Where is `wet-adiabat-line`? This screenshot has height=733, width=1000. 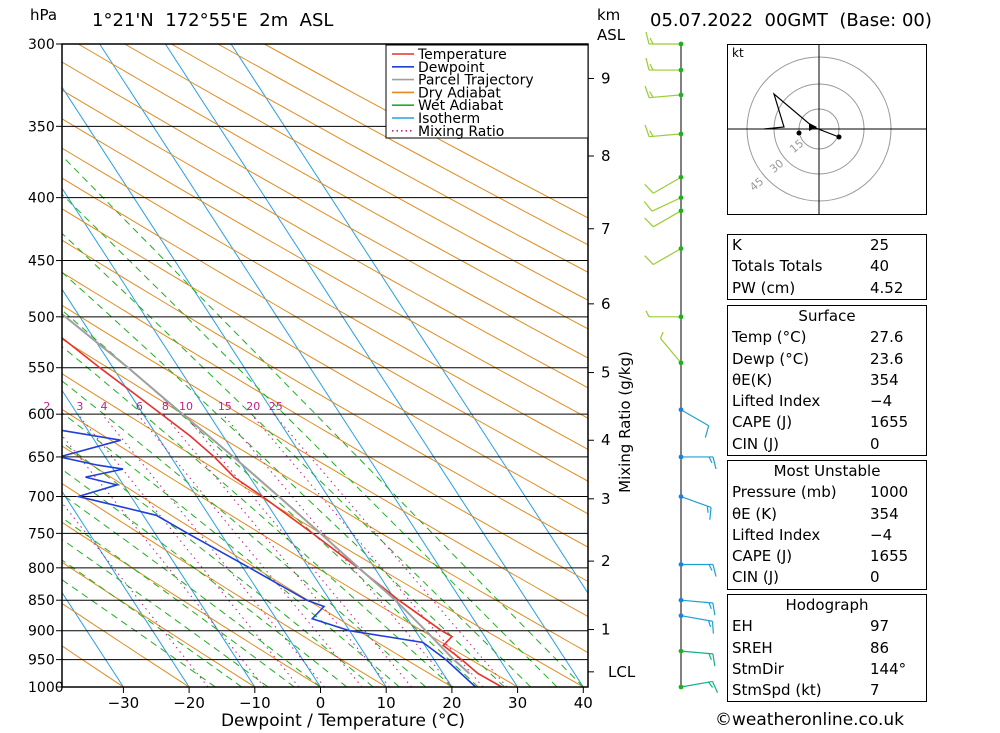 wet-adiabat-line is located at coordinates (191, 590).